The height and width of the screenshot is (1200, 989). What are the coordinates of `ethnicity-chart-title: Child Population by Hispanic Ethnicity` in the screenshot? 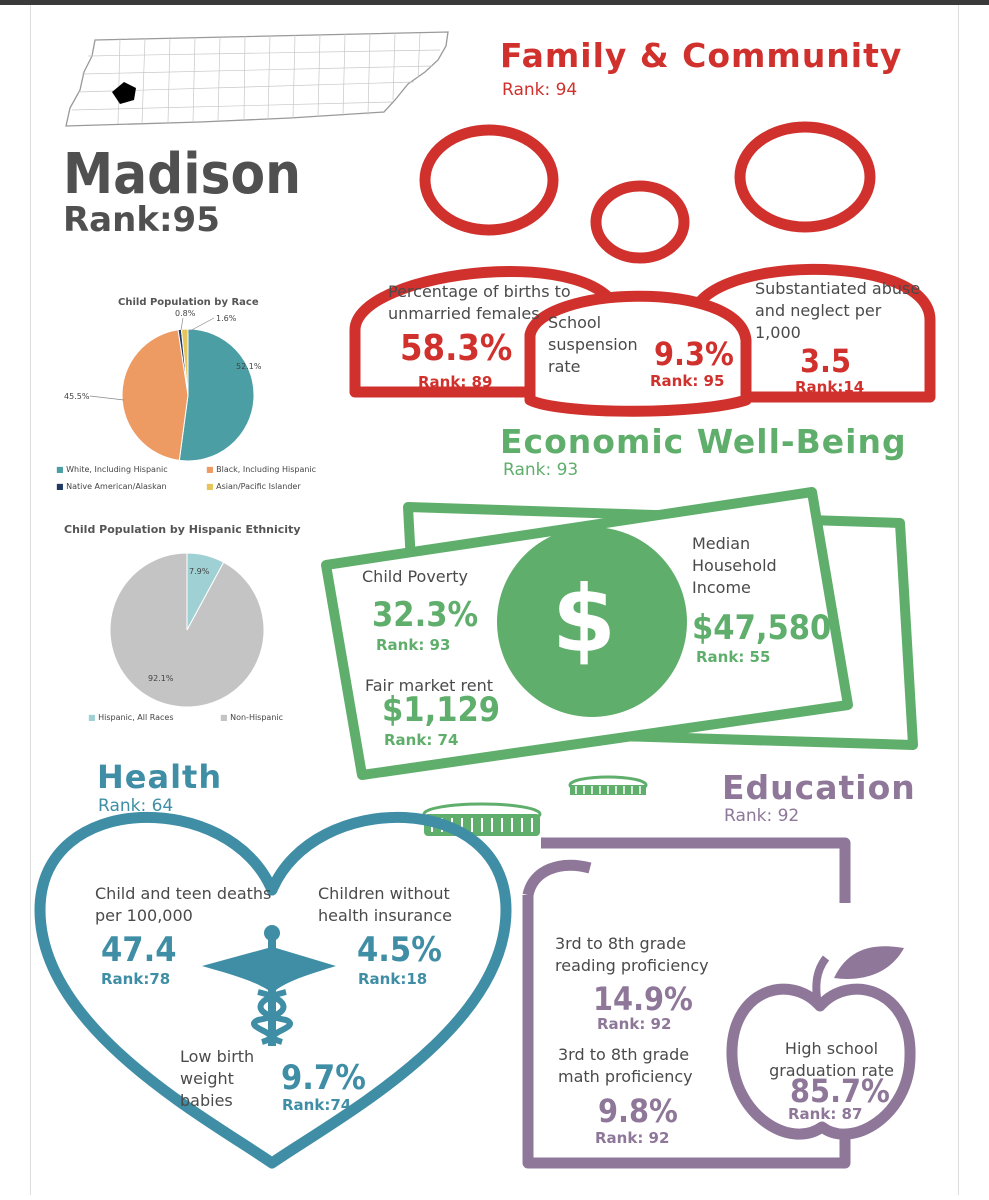 It's located at (182, 529).